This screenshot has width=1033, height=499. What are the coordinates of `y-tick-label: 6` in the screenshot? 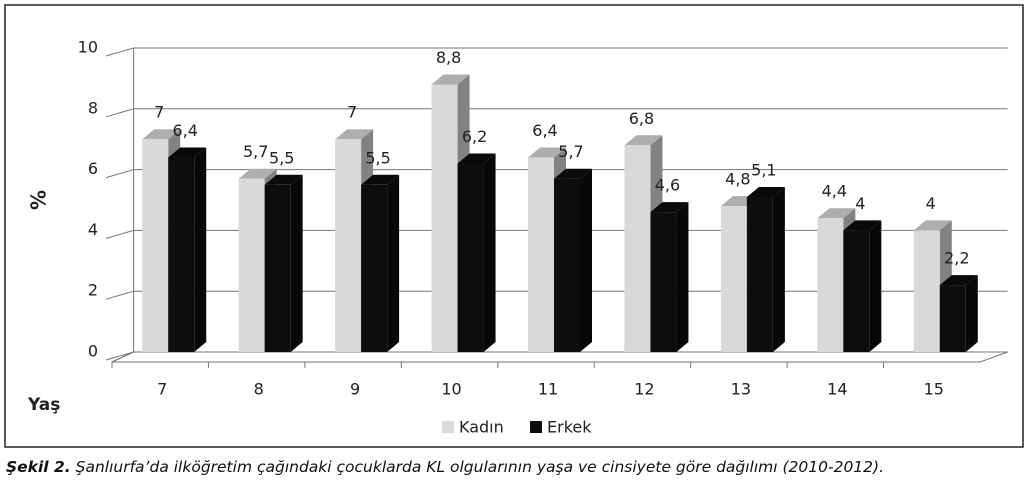 It's located at (93, 168).